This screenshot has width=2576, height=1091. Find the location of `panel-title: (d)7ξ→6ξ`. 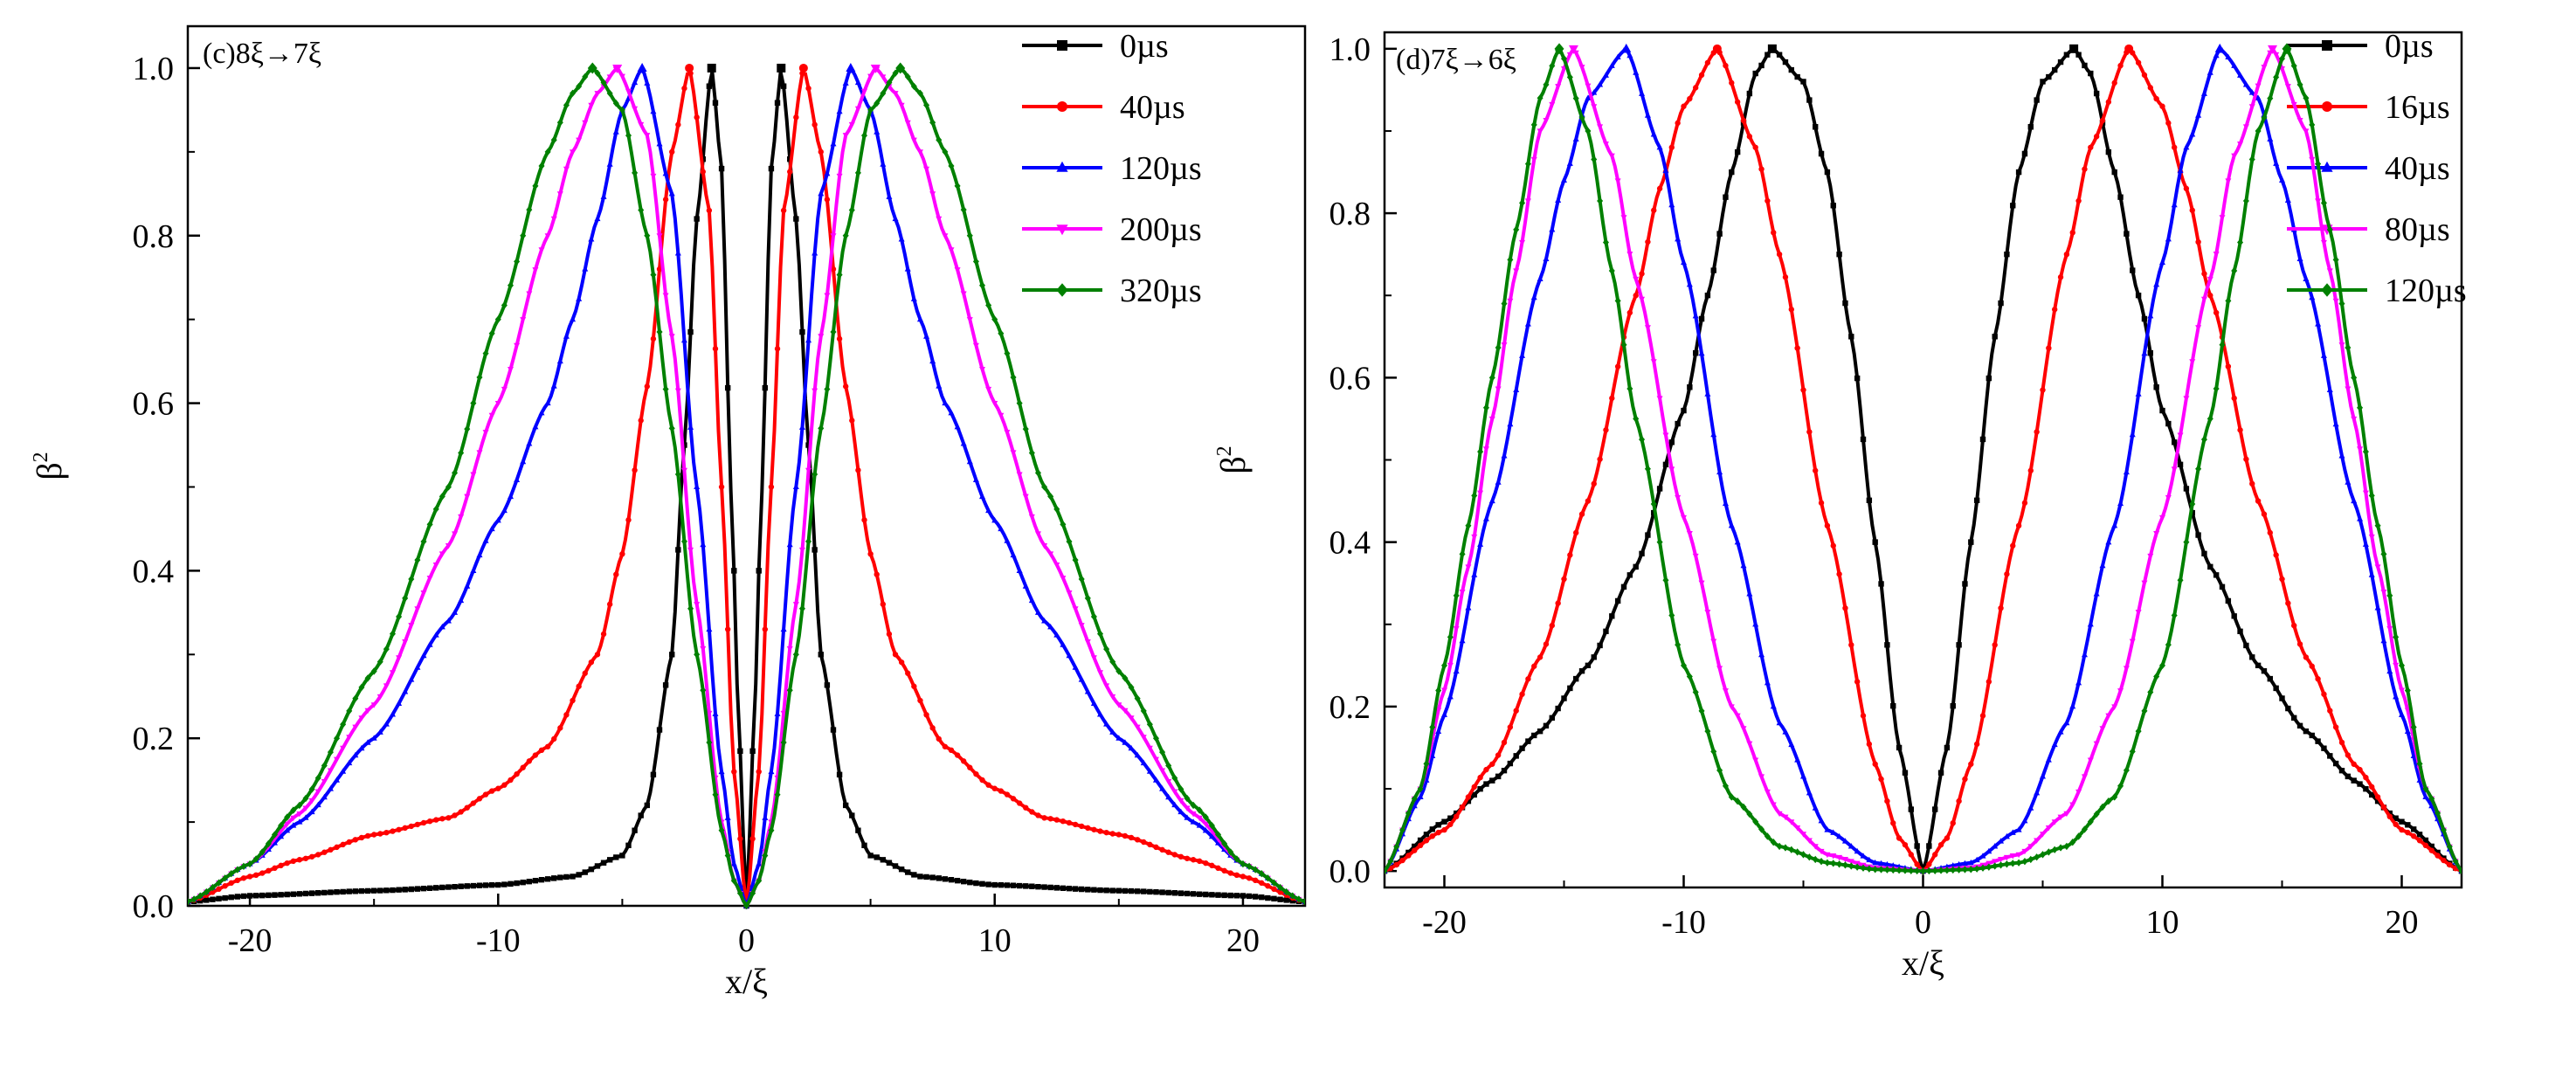

panel-title: (d)7ξ→6ξ is located at coordinates (1456, 60).